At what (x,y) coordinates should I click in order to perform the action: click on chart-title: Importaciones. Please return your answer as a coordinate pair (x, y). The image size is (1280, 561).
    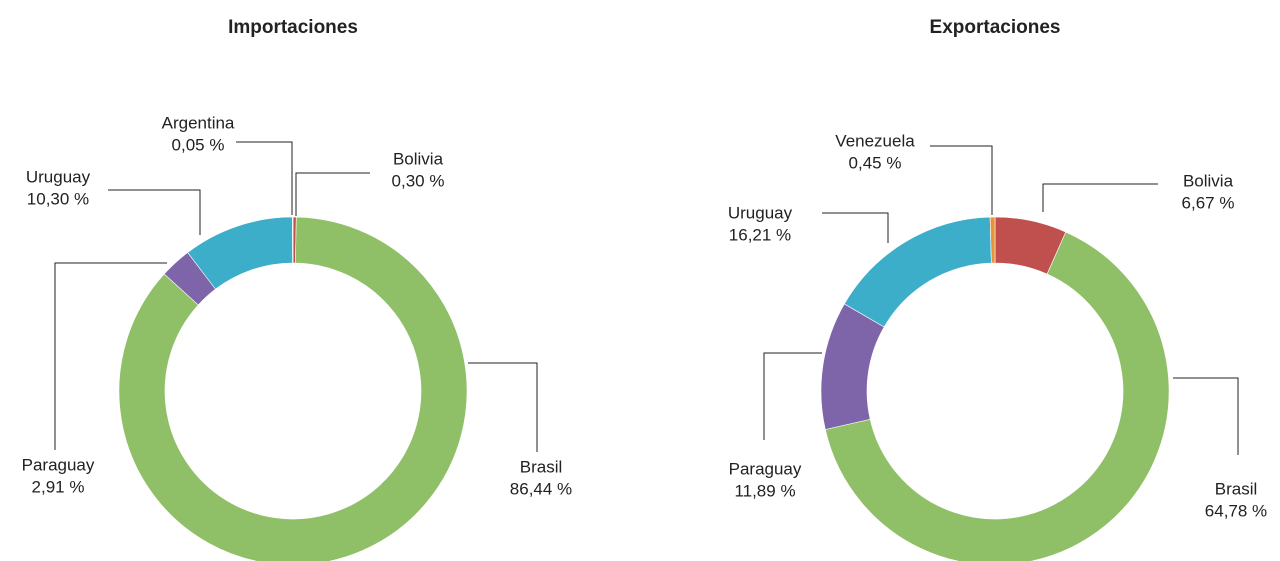
    Looking at the image, I should click on (293, 27).